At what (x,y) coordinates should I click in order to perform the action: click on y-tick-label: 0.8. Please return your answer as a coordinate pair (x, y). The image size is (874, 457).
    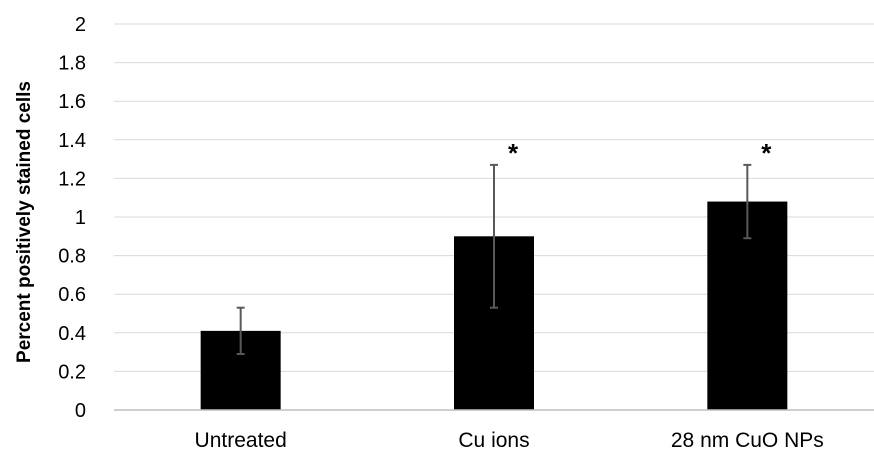
    Looking at the image, I should click on (72, 257).